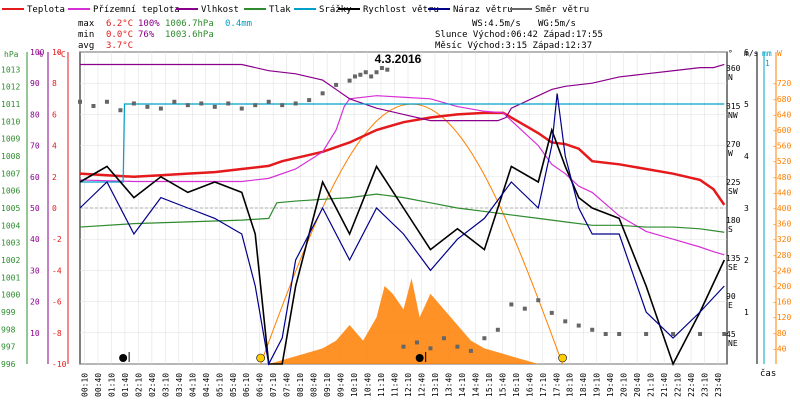  Describe the element at coordinates (781, 146) in the screenshot. I see `solar-tick-label: -560` at that location.